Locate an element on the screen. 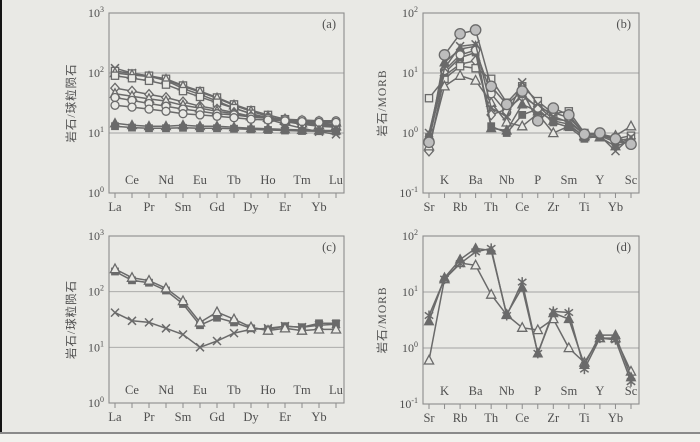  bottom-divider-line is located at coordinates (350, 433).